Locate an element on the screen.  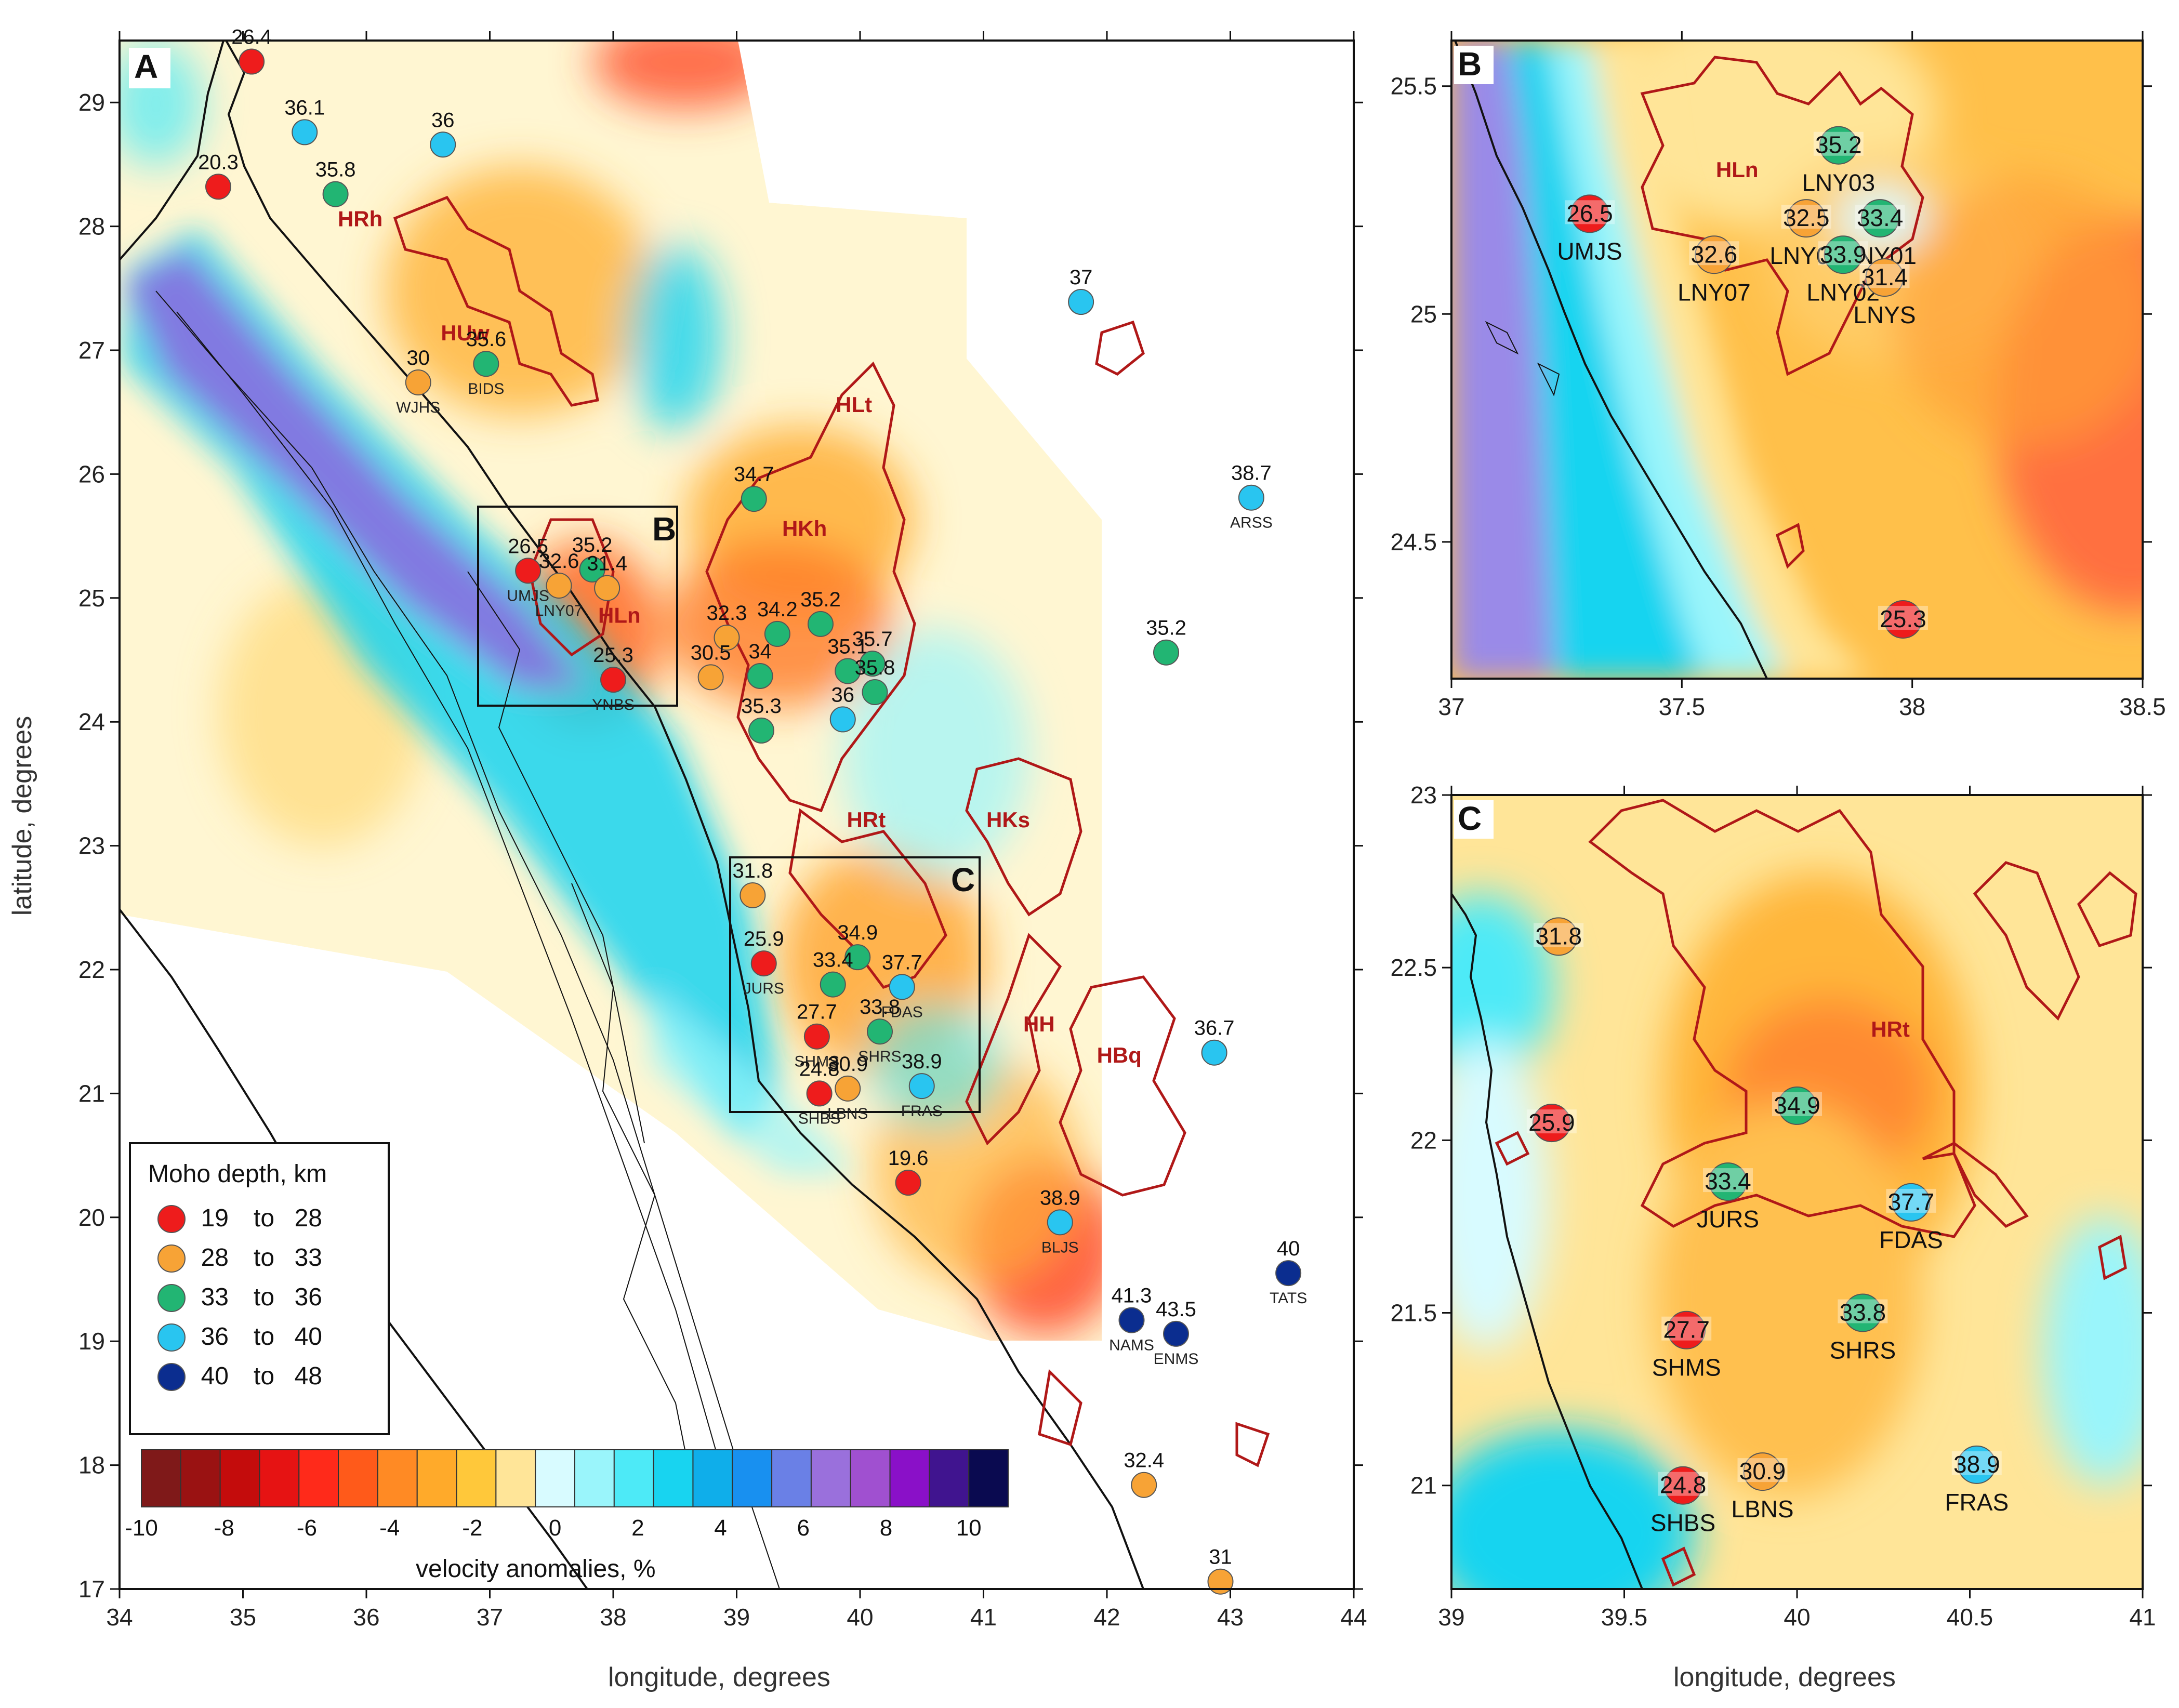
legend-from: 33 is located at coordinates (215, 1297).